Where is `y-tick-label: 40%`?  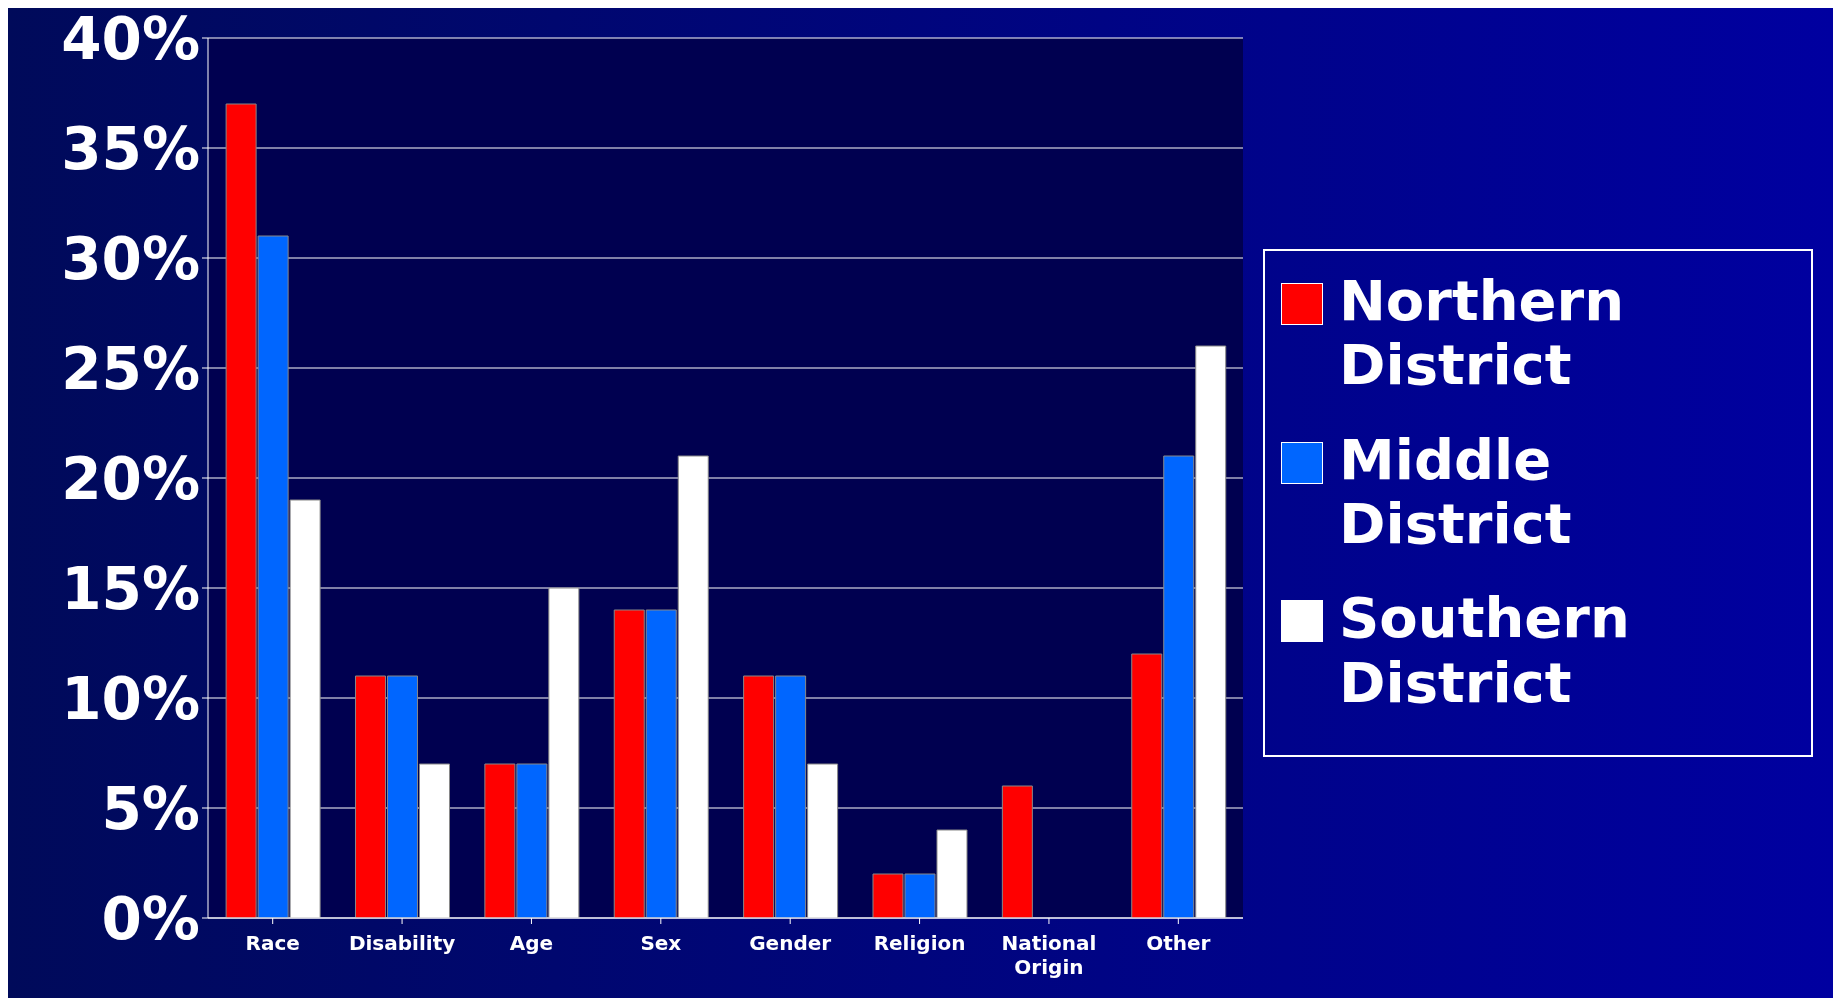 y-tick-label: 40% is located at coordinates (130, 38).